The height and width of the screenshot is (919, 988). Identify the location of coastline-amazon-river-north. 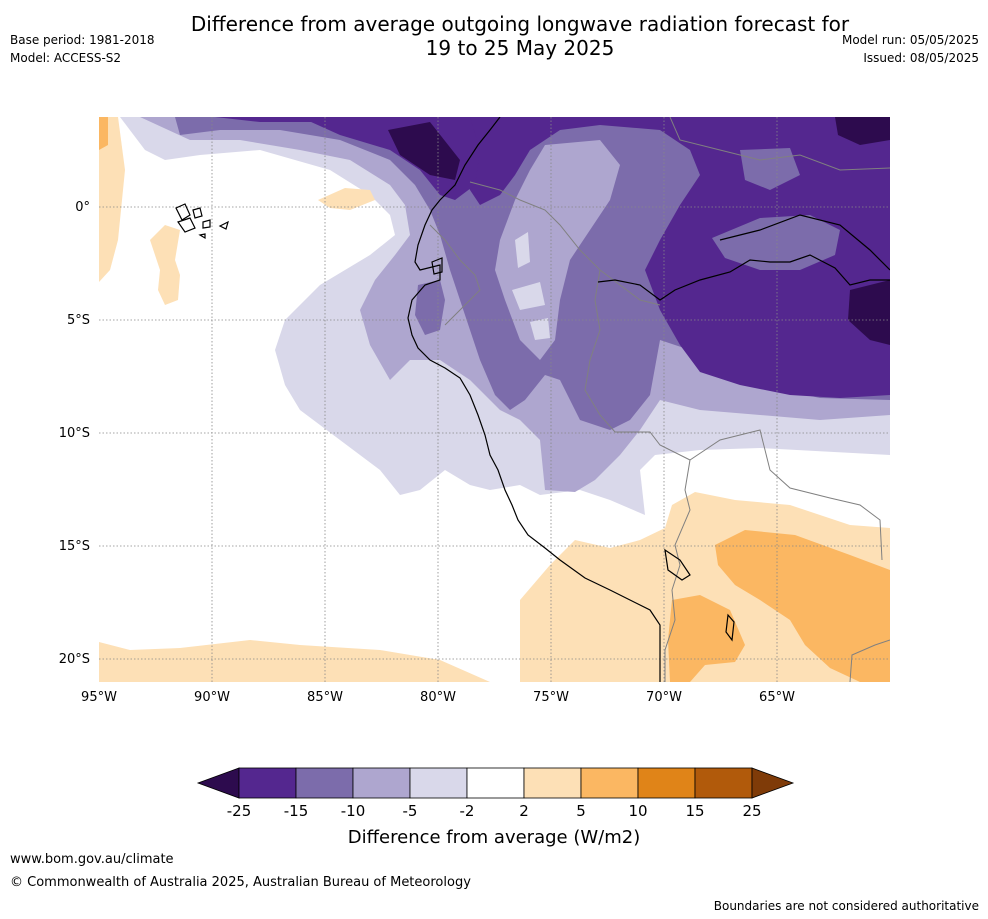
(804, 242).